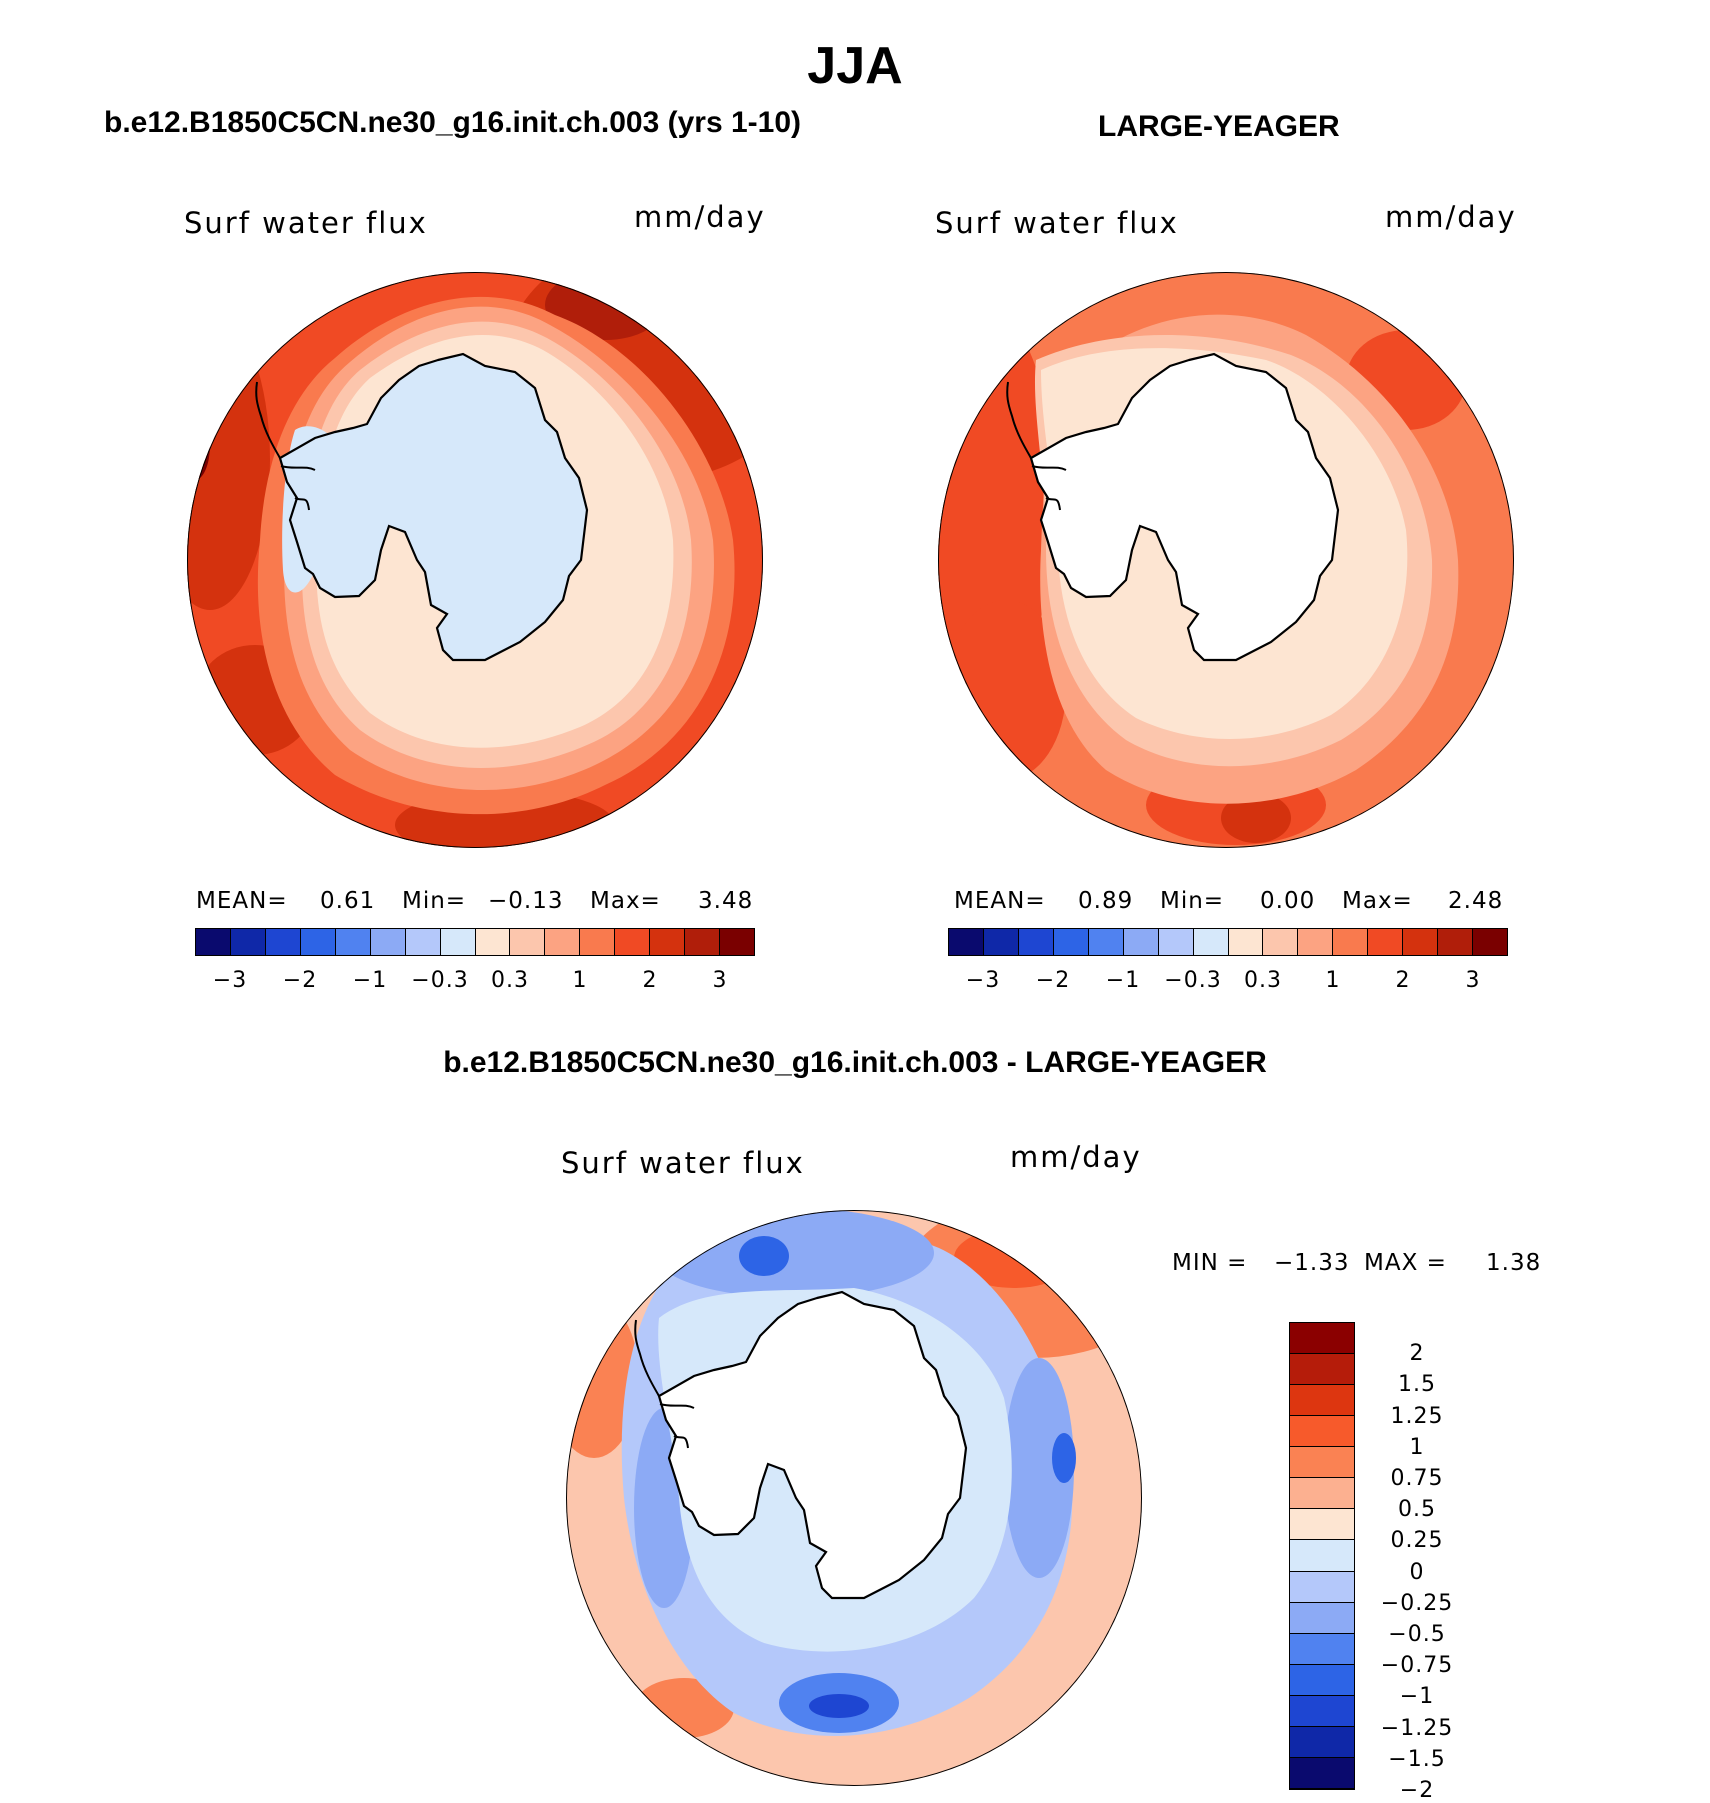 The image size is (1710, 1803). I want to click on panel1-max-value: 3.48, so click(726, 901).